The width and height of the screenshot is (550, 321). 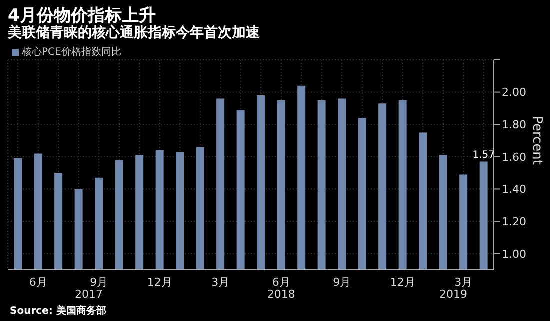 I want to click on y-tick-label: 1.60, so click(x=514, y=157).